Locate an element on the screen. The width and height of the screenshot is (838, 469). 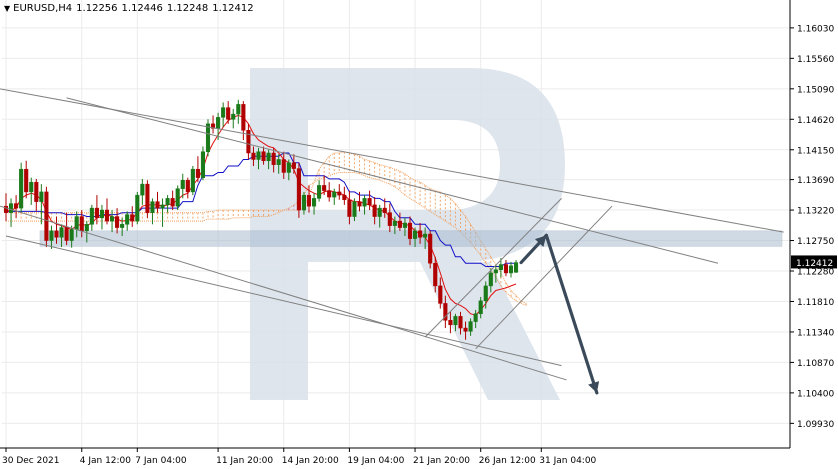
price-tick-label: 1.15560 is located at coordinates (815, 60).